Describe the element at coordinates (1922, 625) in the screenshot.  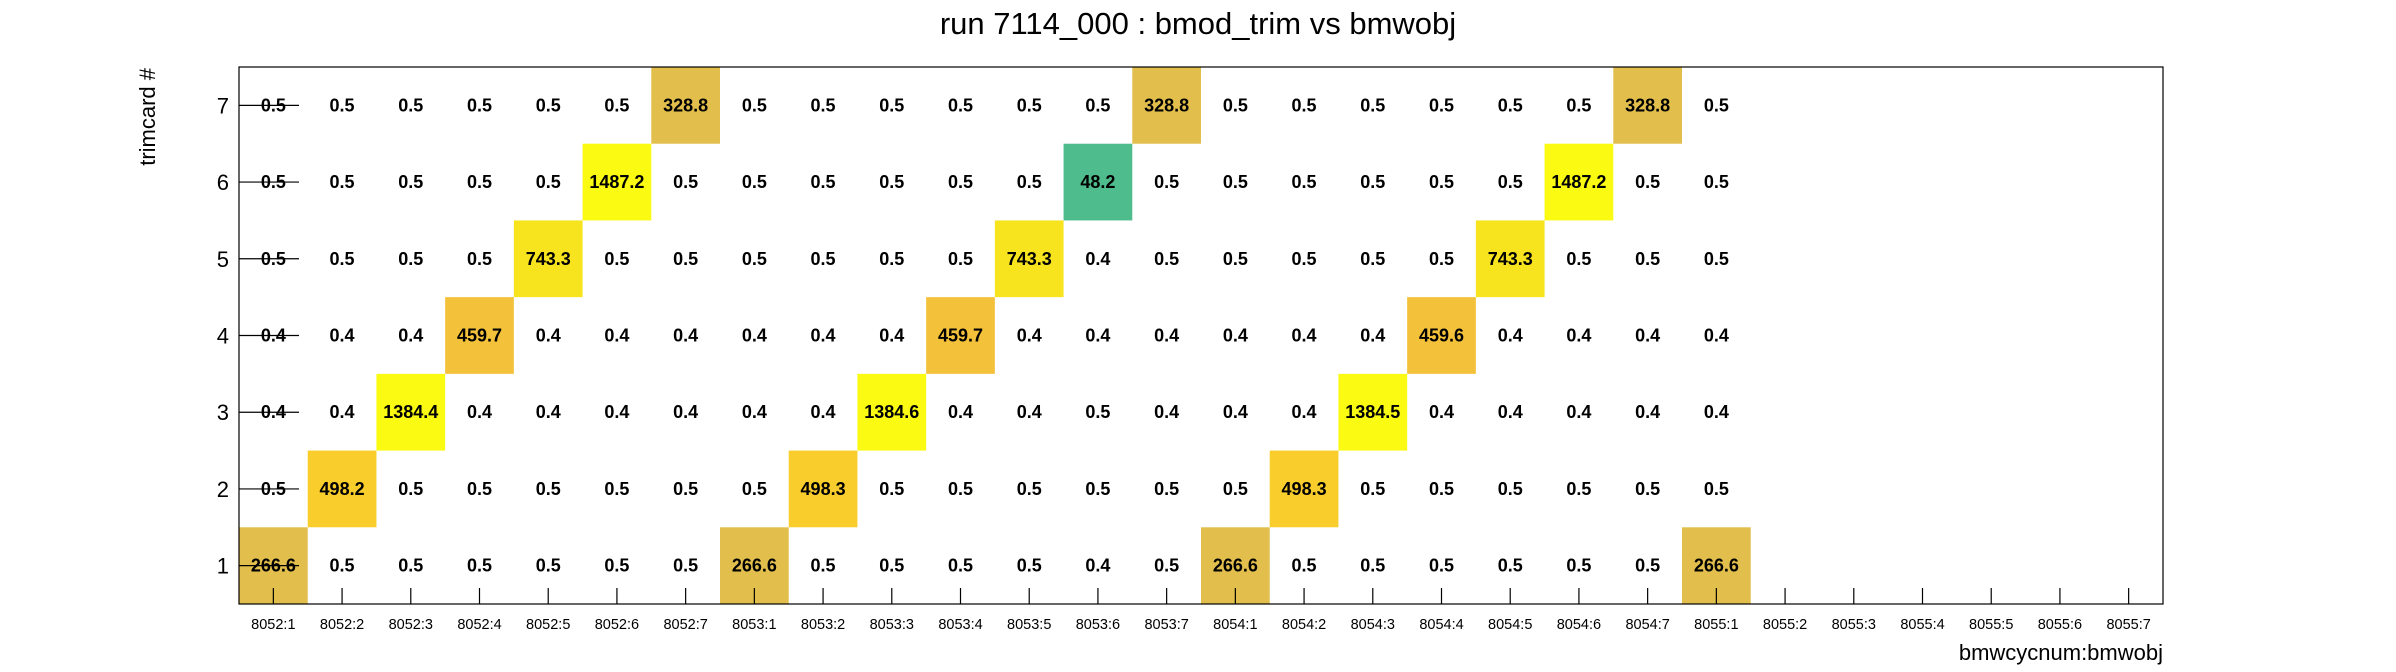
I see `x-tick-label: 8055:4` at that location.